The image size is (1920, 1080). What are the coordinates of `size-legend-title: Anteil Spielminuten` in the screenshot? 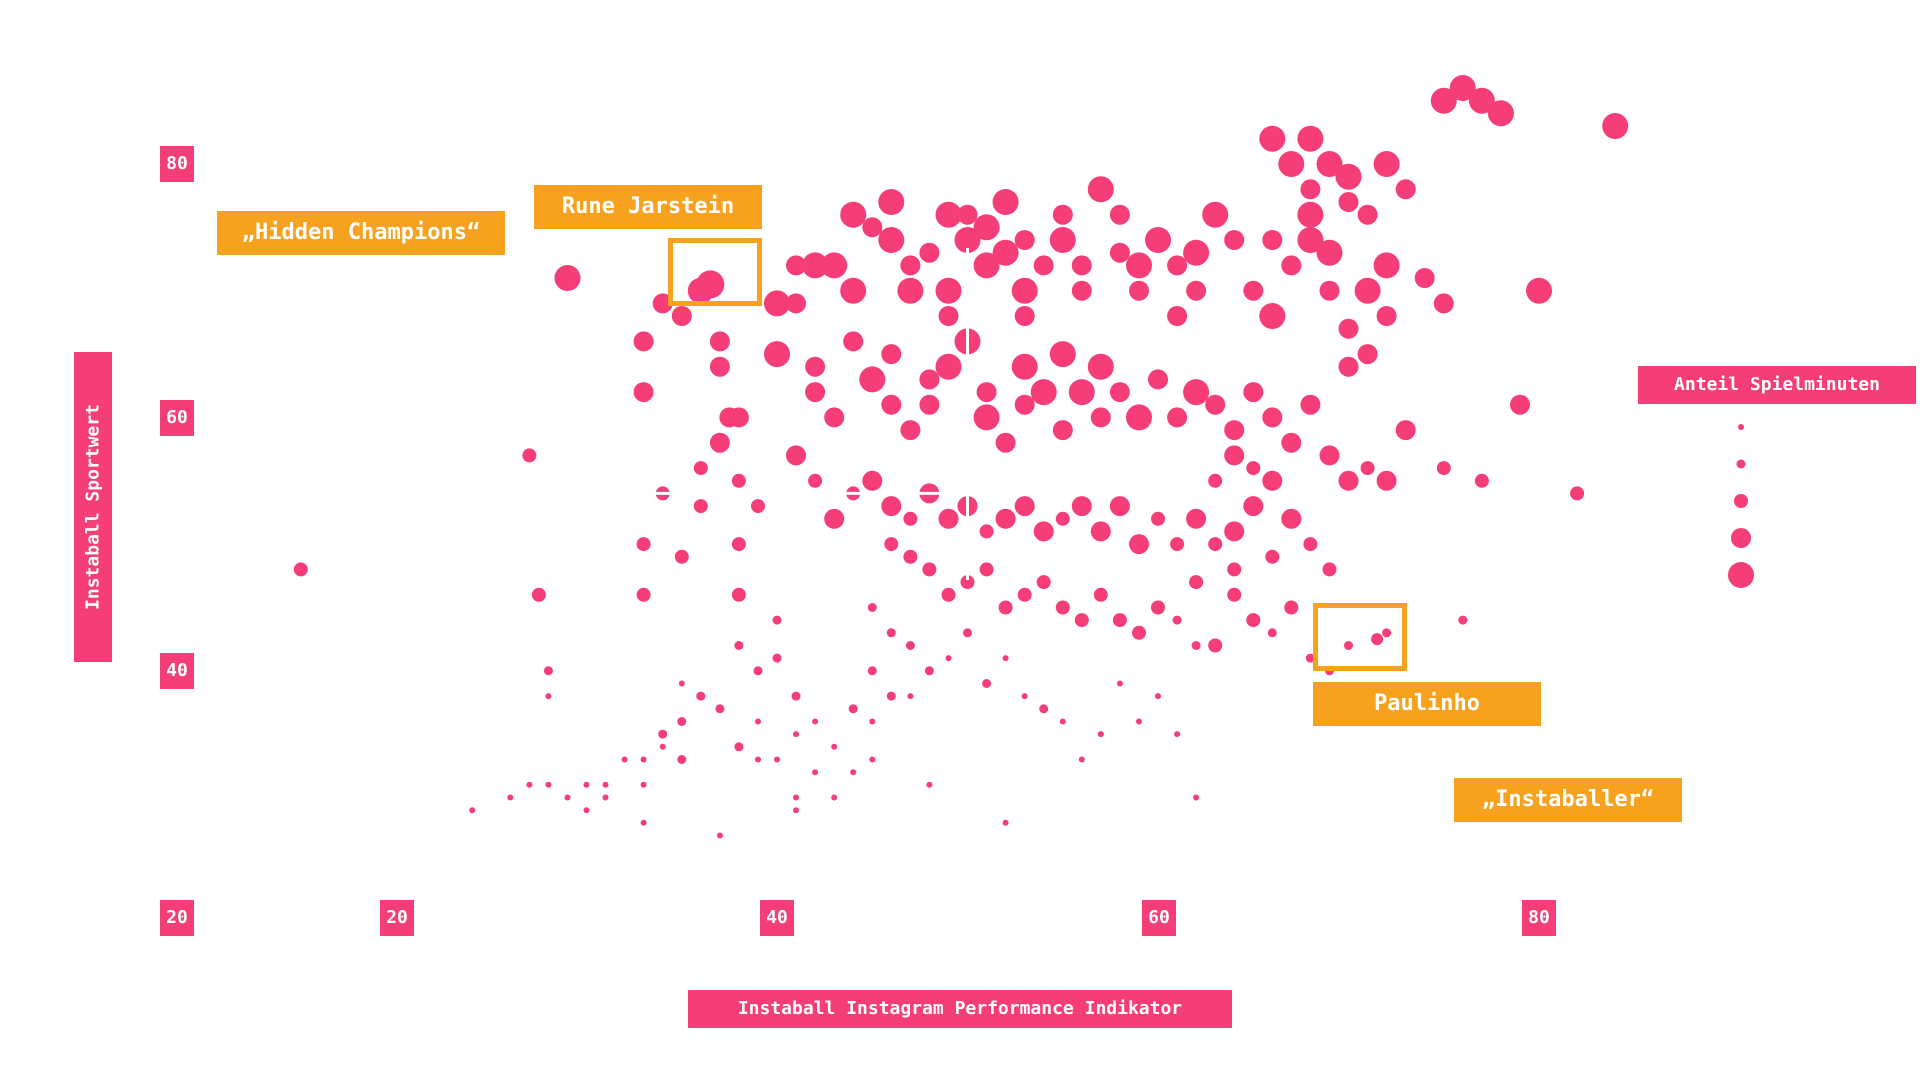 It's located at (1777, 385).